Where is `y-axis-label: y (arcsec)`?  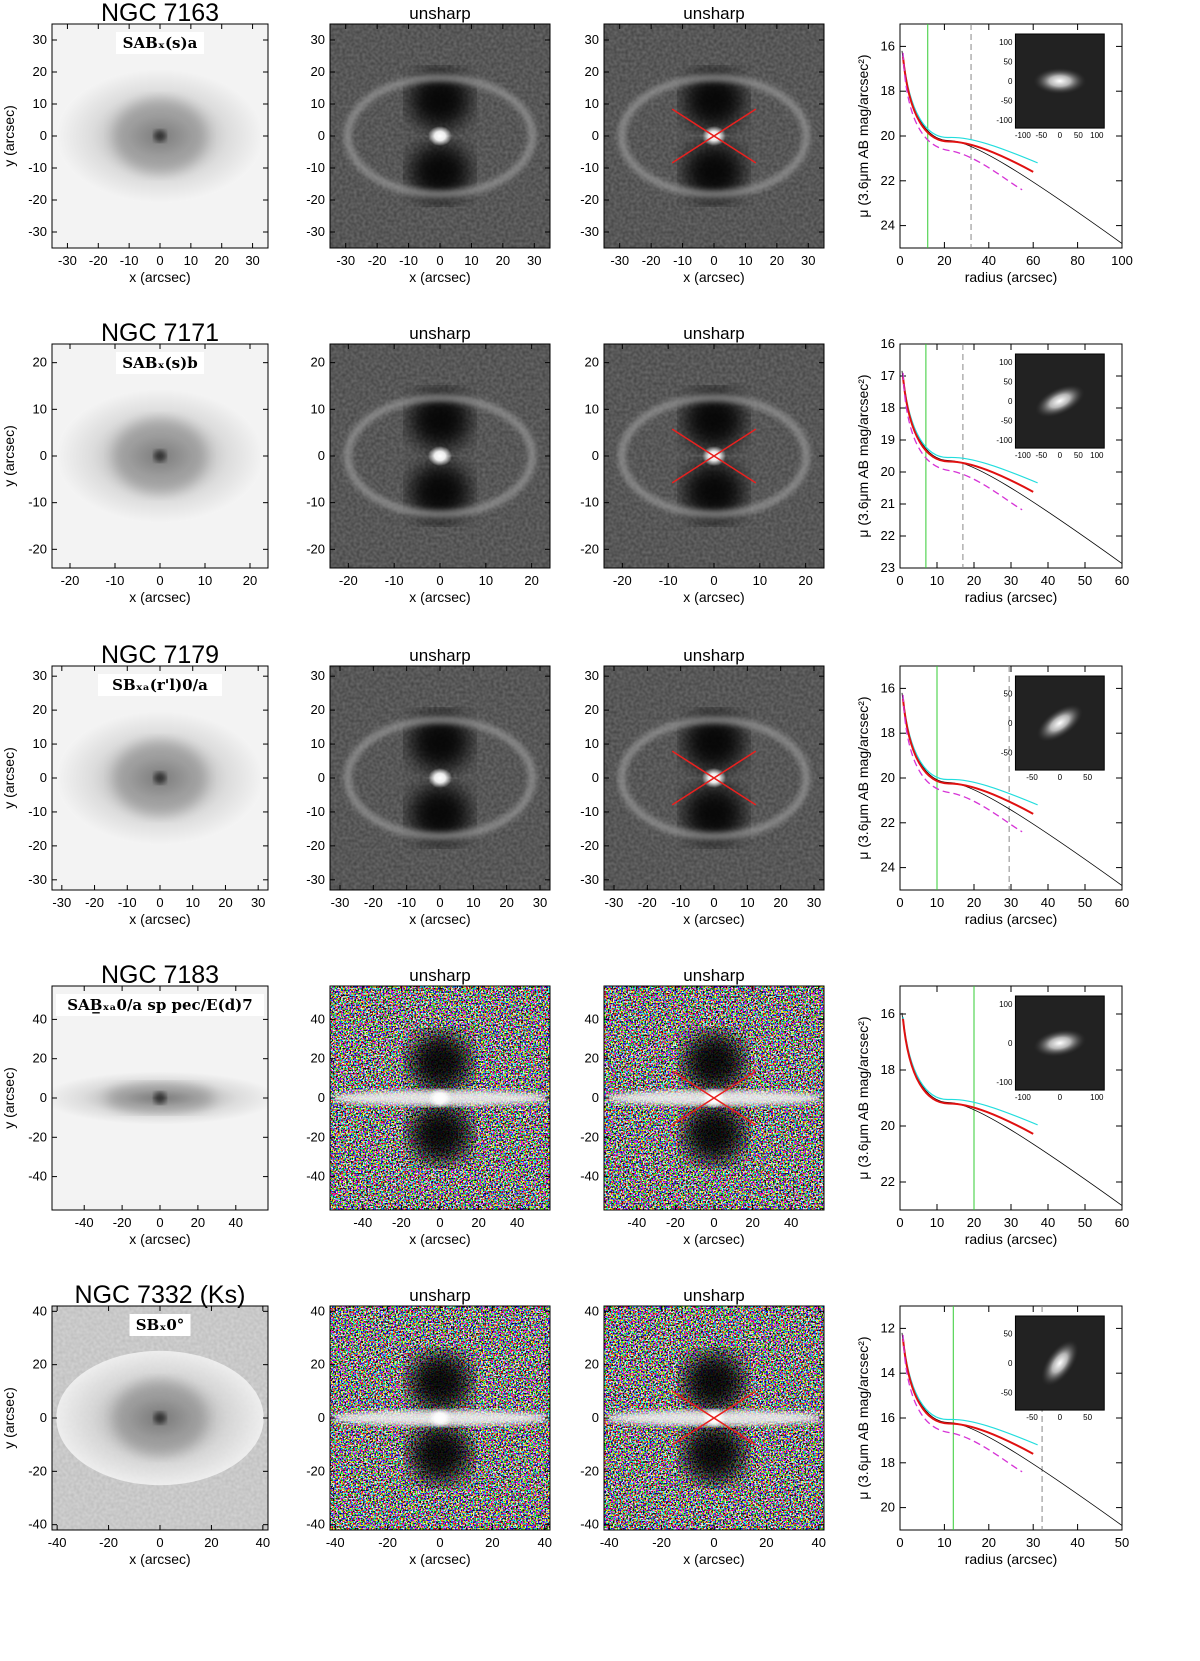
y-axis-label: y (arcsec) is located at coordinates (9, 135).